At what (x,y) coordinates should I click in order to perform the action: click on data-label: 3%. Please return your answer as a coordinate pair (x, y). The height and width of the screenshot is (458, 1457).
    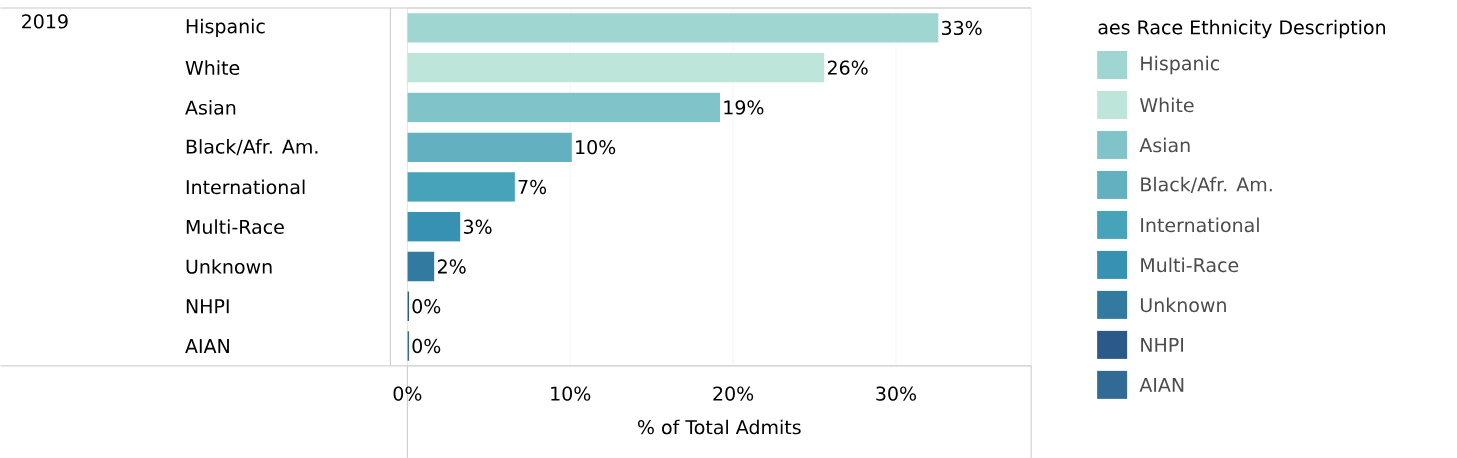
    Looking at the image, I should click on (477, 226).